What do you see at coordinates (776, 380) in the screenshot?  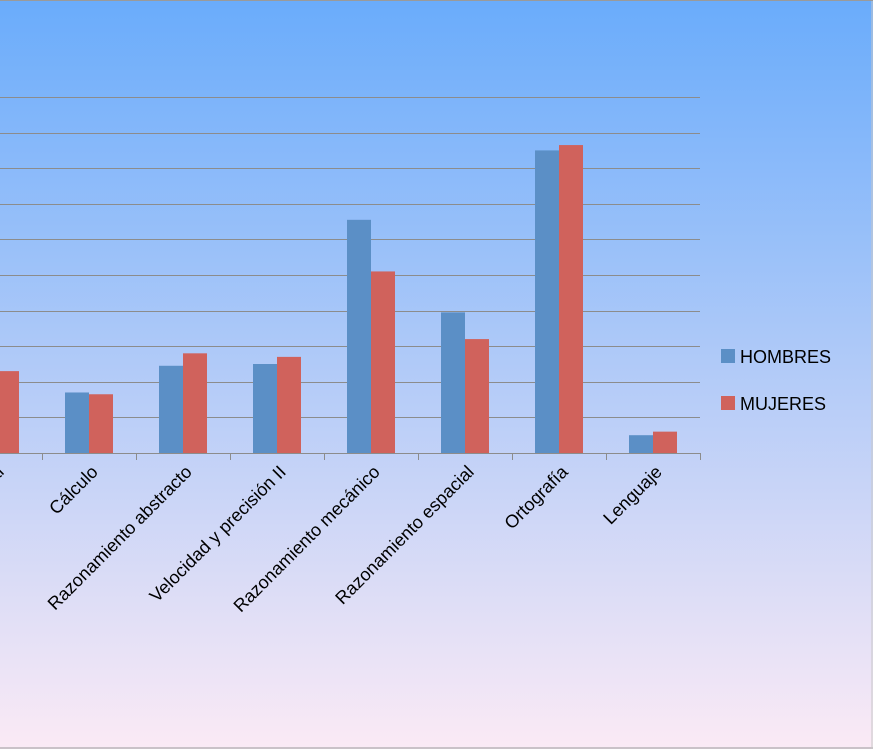 I see `legend: HOMBRES MUJERES` at bounding box center [776, 380].